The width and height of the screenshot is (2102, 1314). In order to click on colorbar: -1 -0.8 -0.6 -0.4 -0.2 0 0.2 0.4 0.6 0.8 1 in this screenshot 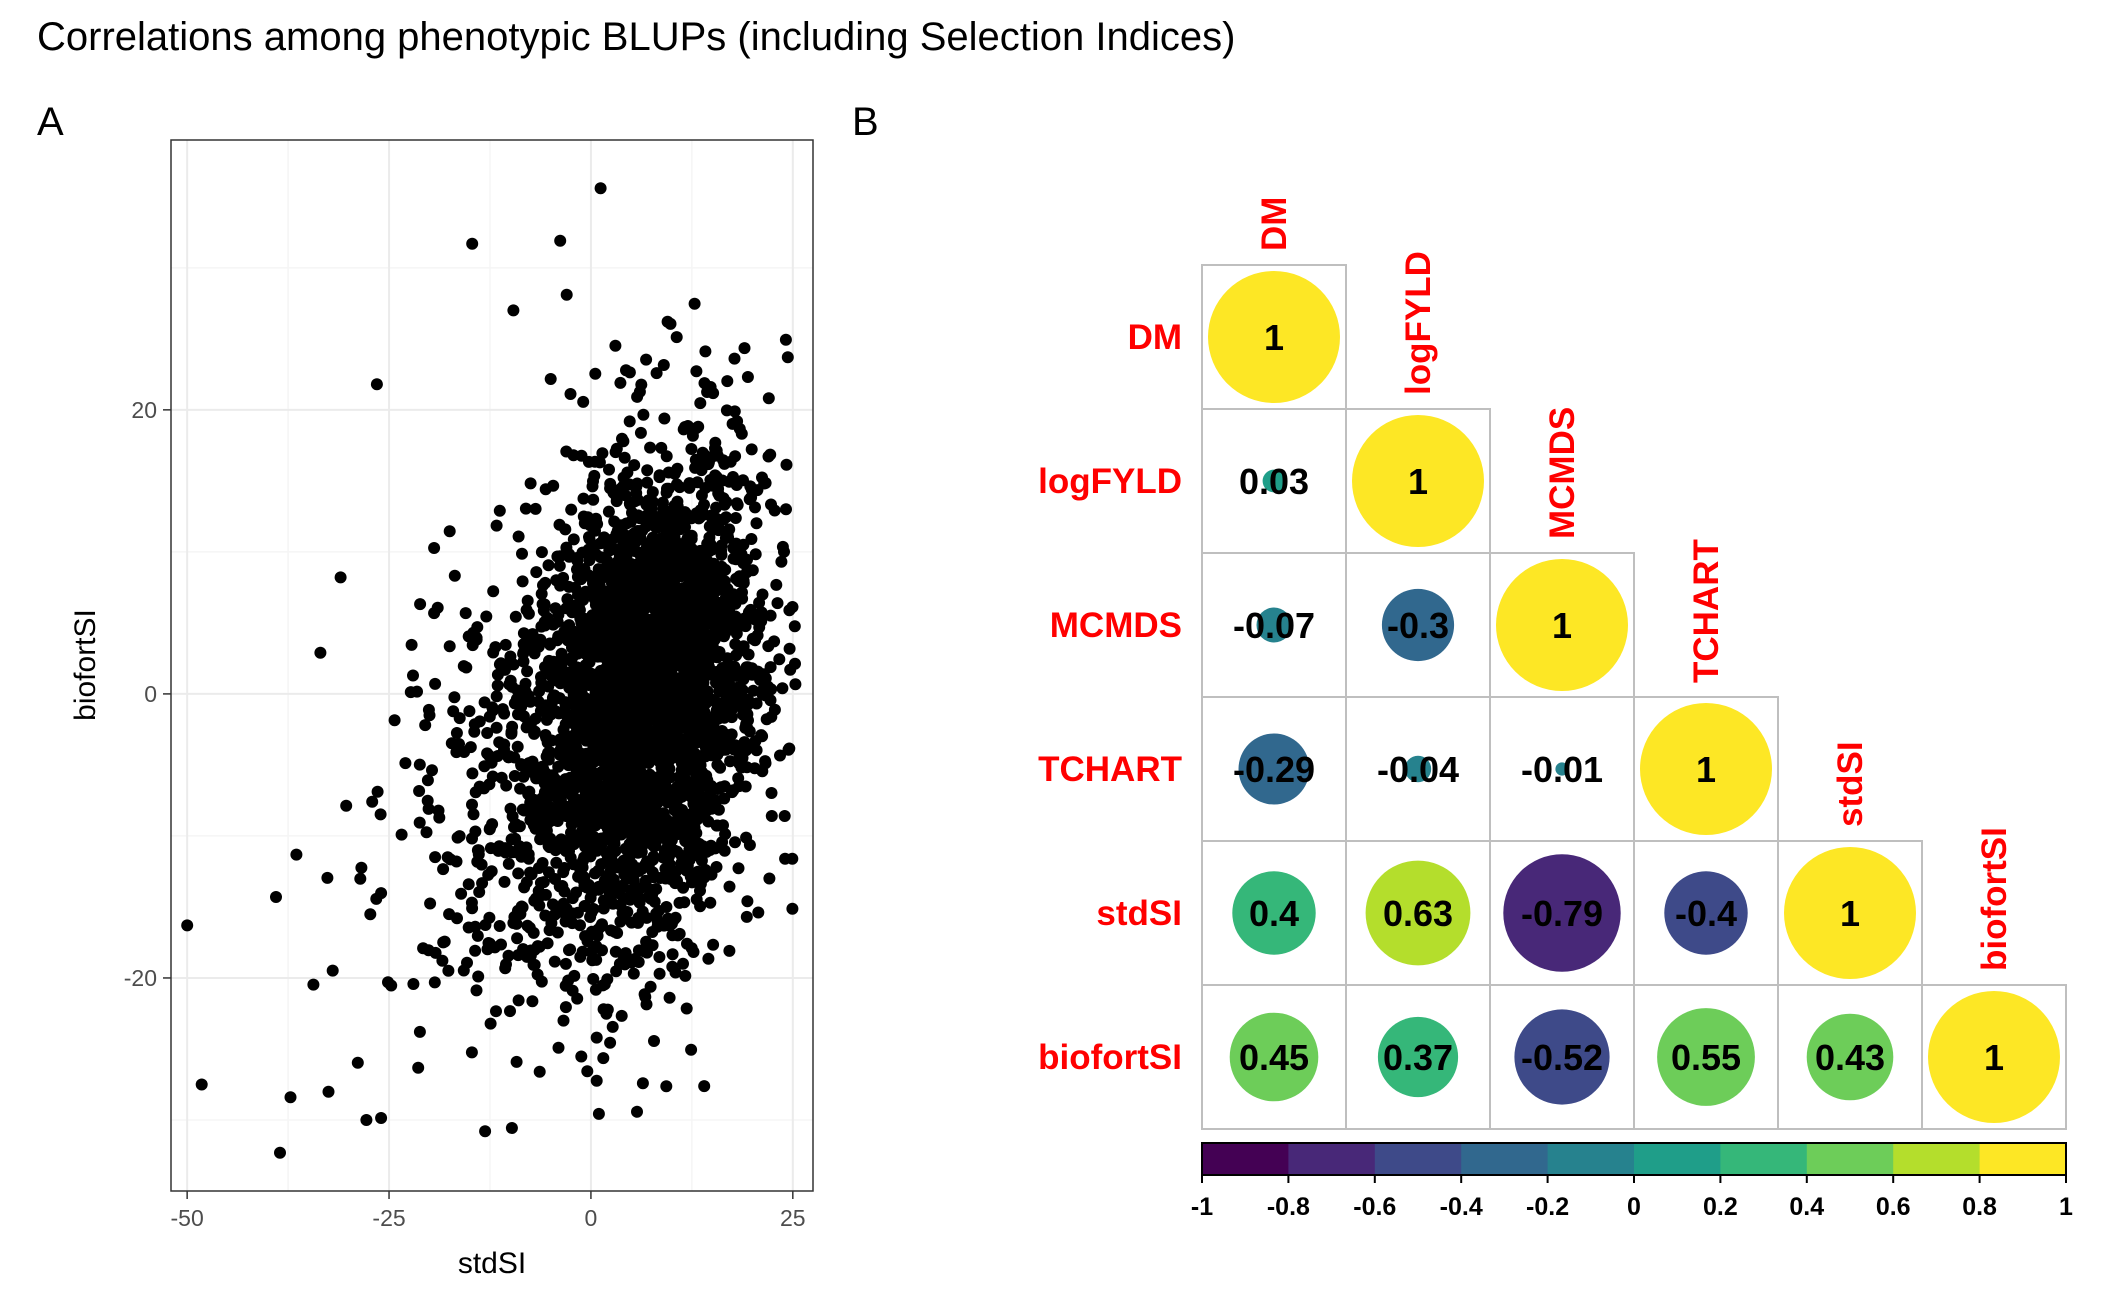, I will do `click(1632, 1181)`.